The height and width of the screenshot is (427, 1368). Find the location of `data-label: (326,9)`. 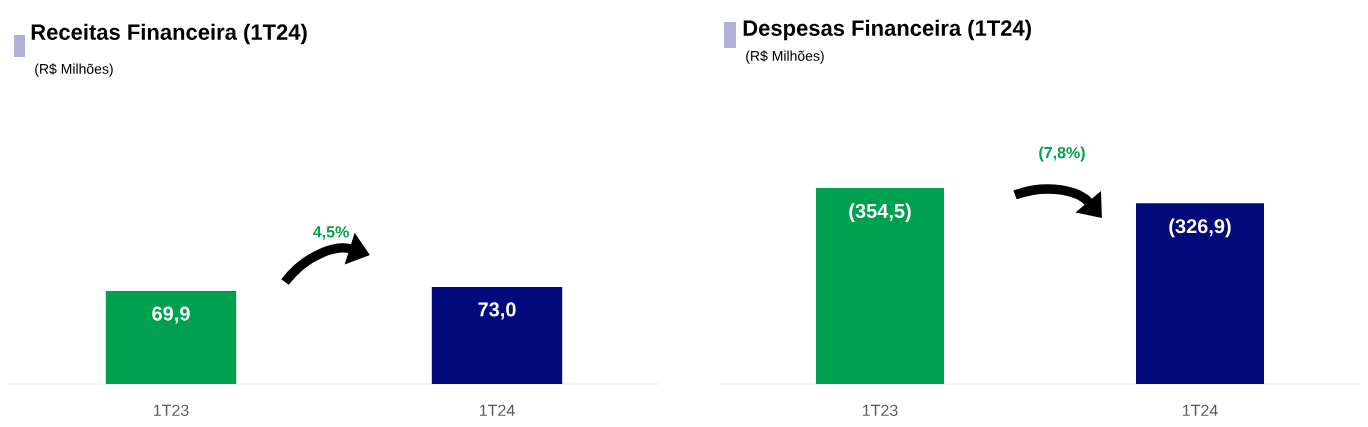

data-label: (326,9) is located at coordinates (1200, 228).